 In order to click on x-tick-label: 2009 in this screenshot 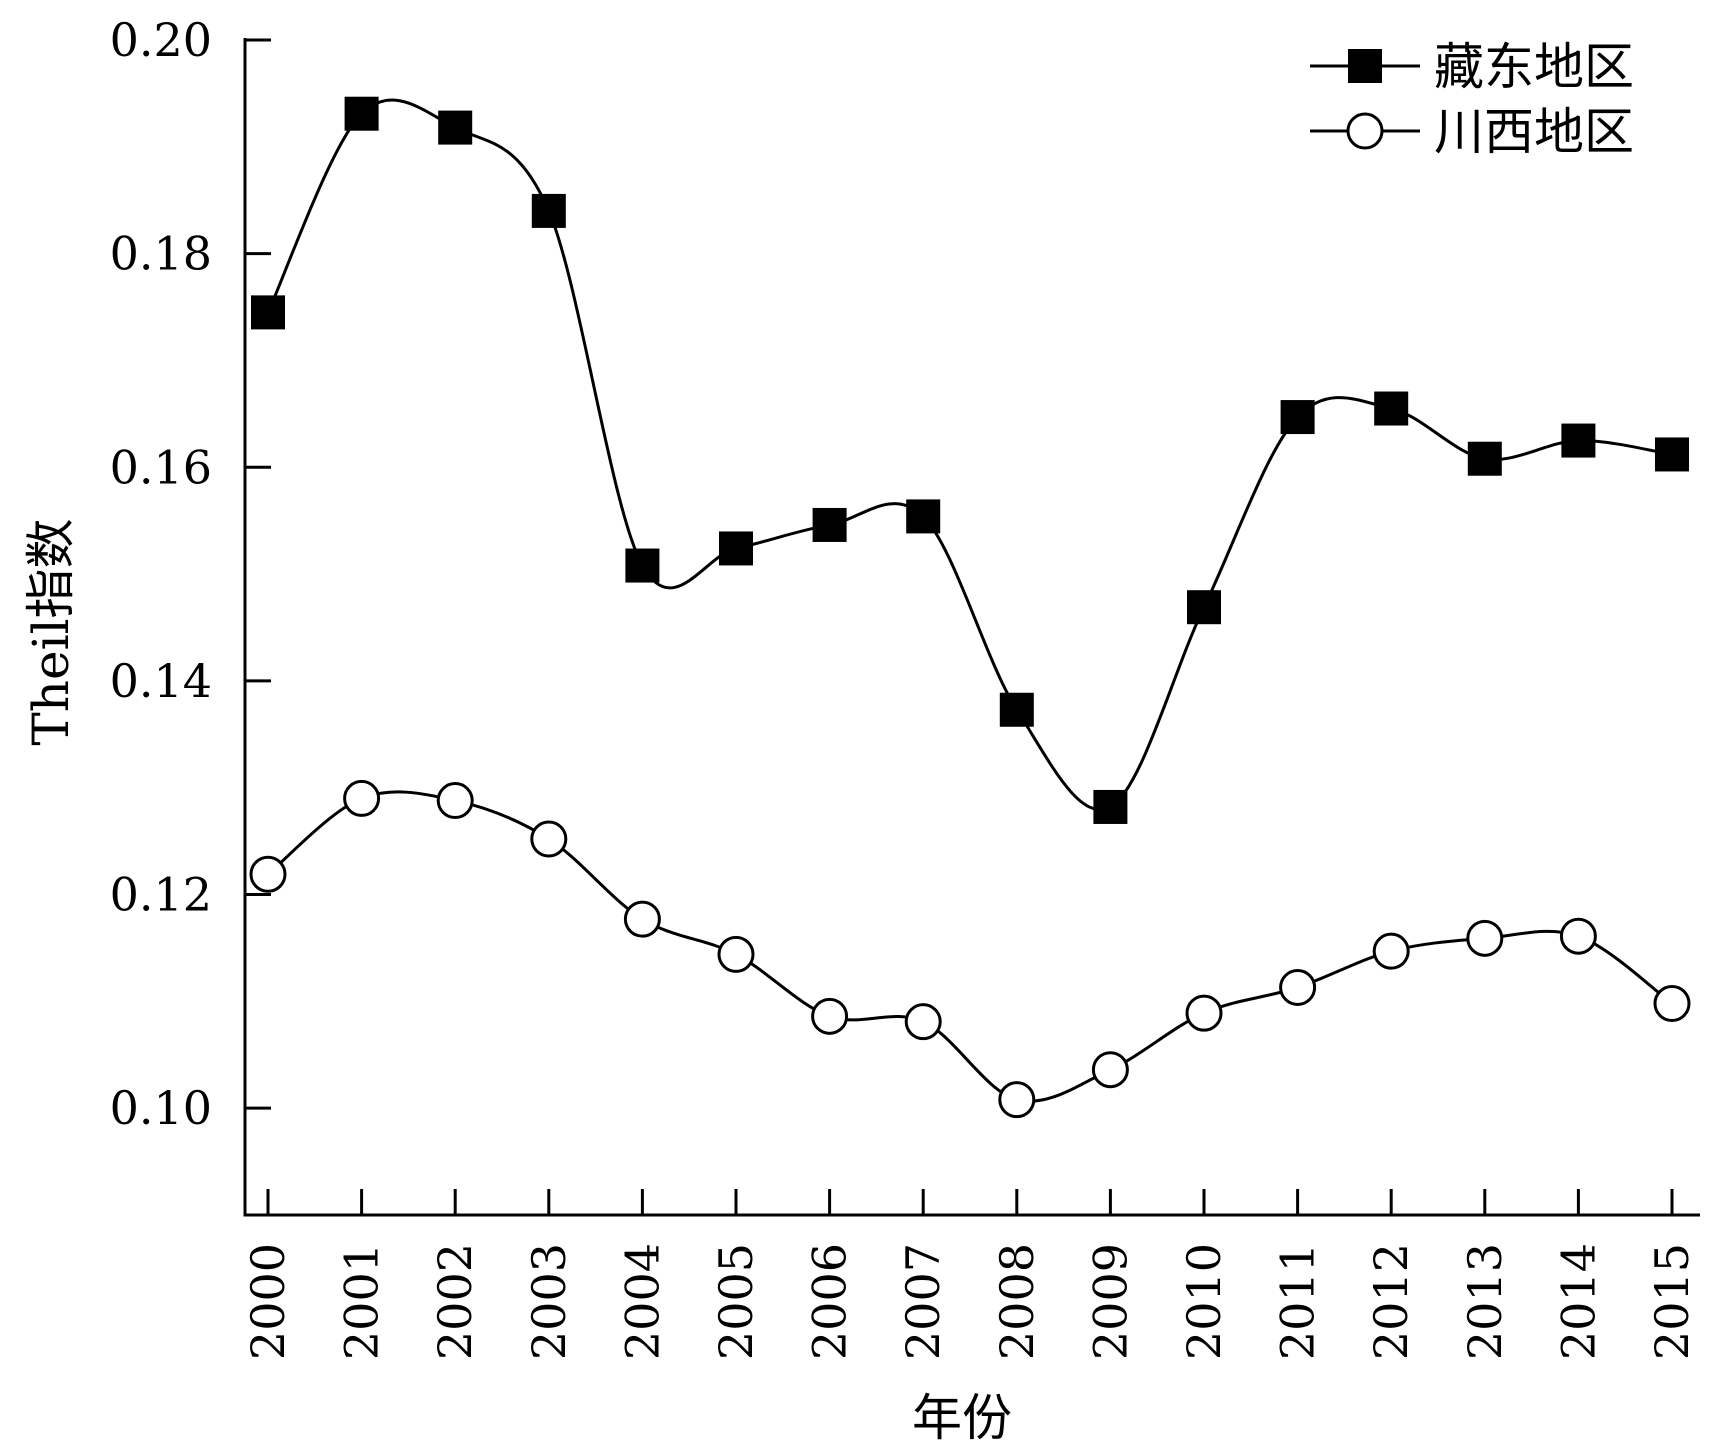, I will do `click(1110, 1301)`.